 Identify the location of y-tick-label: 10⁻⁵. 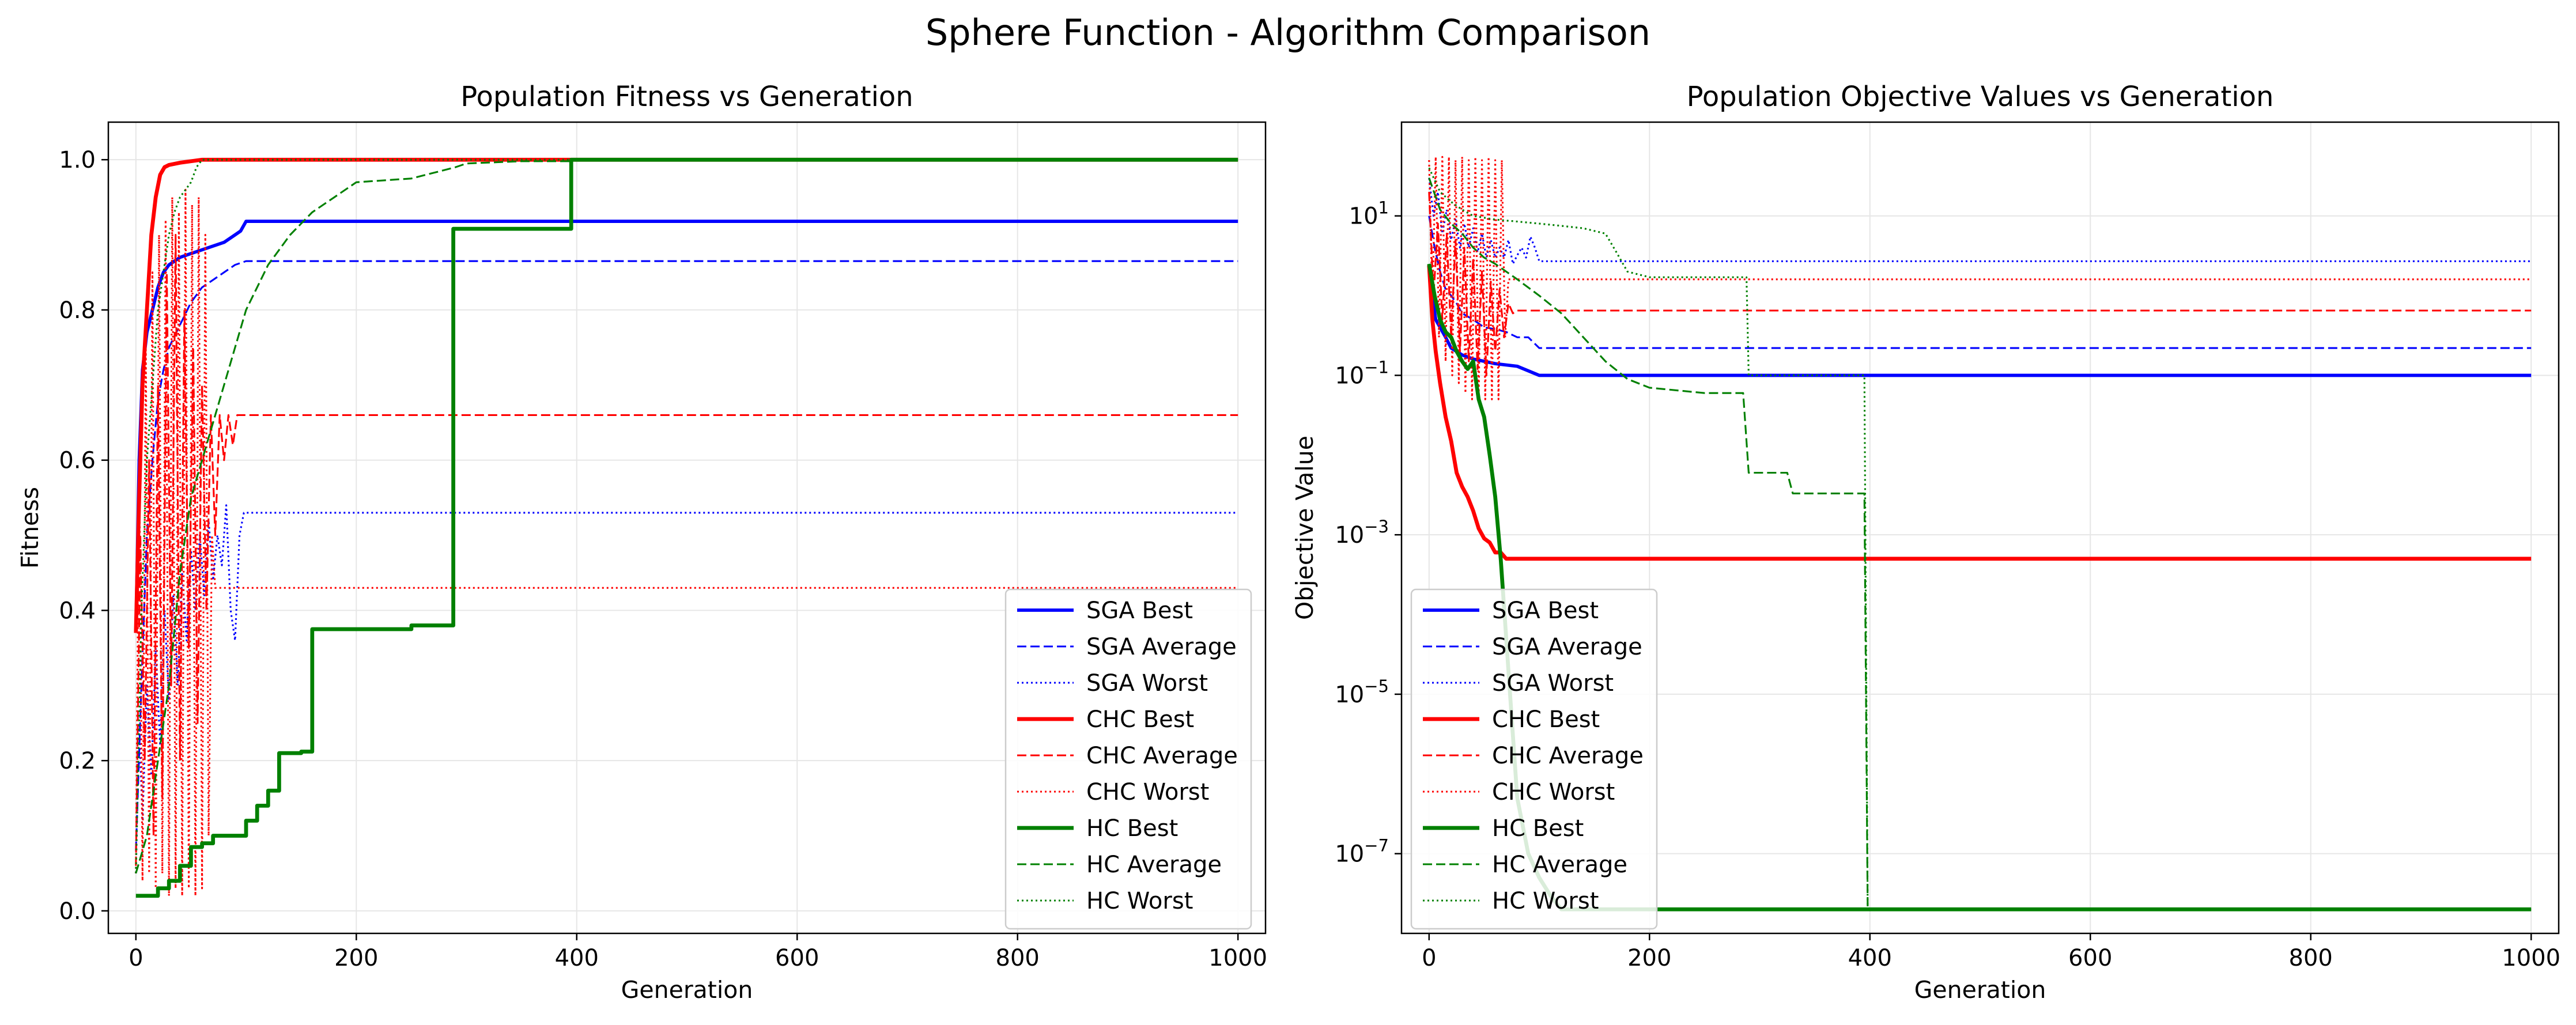
(1362, 692).